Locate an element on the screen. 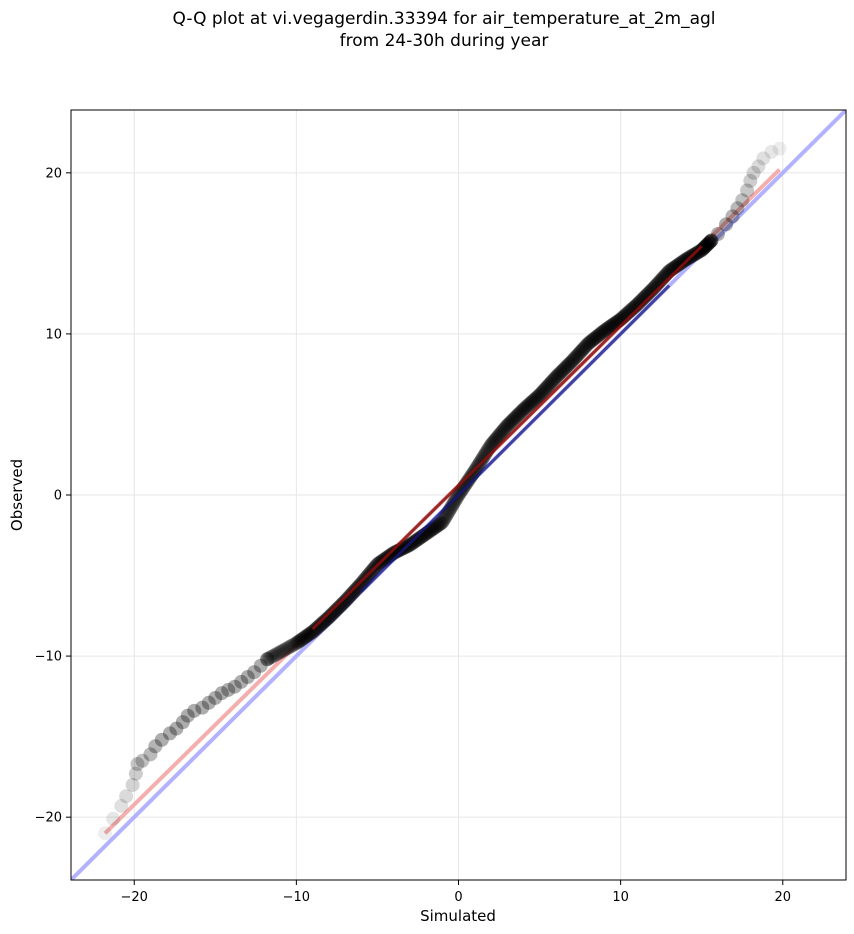 This screenshot has width=854, height=934. y-tick-label: 10 is located at coordinates (53, 334).